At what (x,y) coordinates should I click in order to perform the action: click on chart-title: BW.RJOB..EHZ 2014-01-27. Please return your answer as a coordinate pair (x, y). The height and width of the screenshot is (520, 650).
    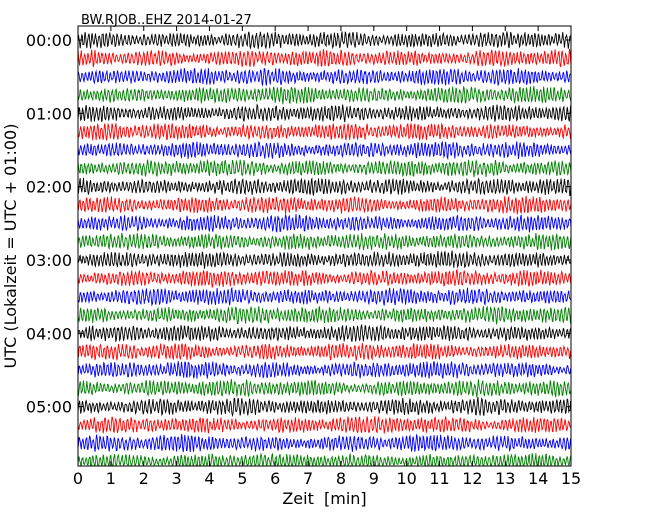
    Looking at the image, I should click on (166, 20).